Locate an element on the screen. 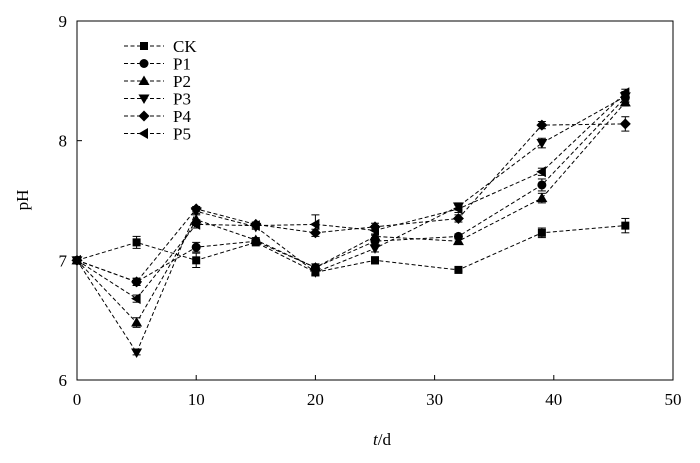 The height and width of the screenshot is (463, 700). legend-item: P4 is located at coordinates (157, 116).